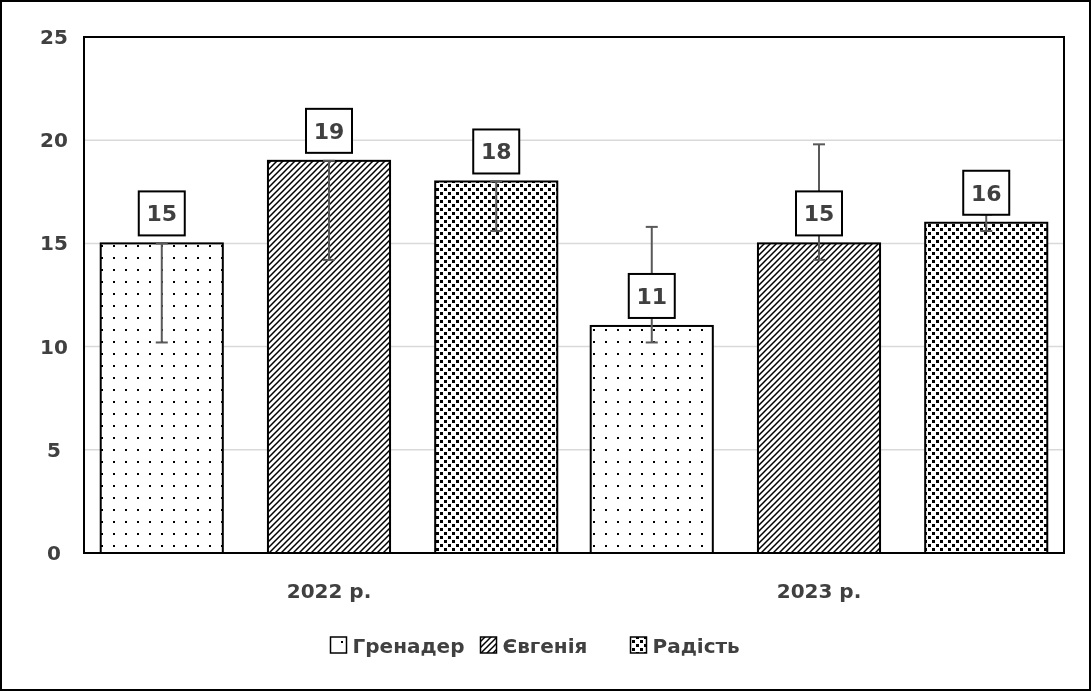  I want to click on data-label: 16, so click(986, 193).